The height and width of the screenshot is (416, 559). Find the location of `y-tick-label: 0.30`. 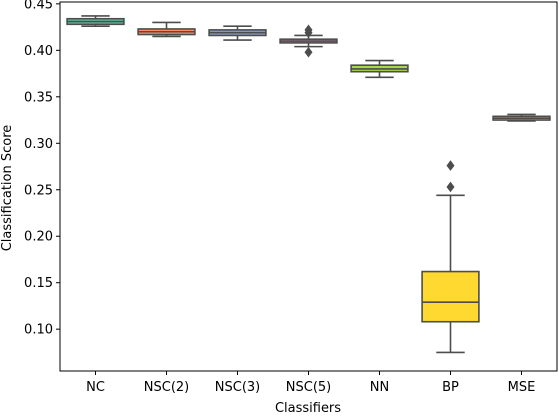

y-tick-label: 0.30 is located at coordinates (38, 144).